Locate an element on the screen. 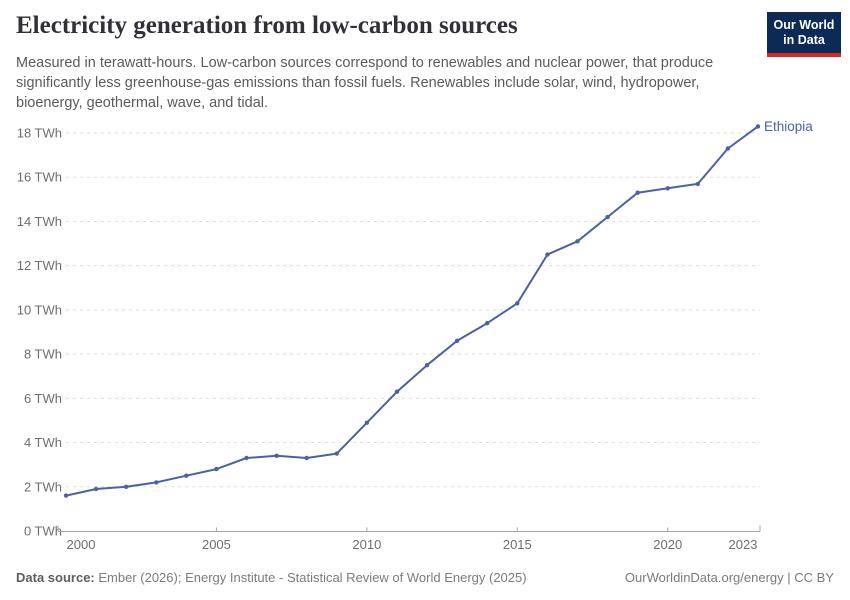  x-axis-tick-label: 2023 is located at coordinates (743, 544).